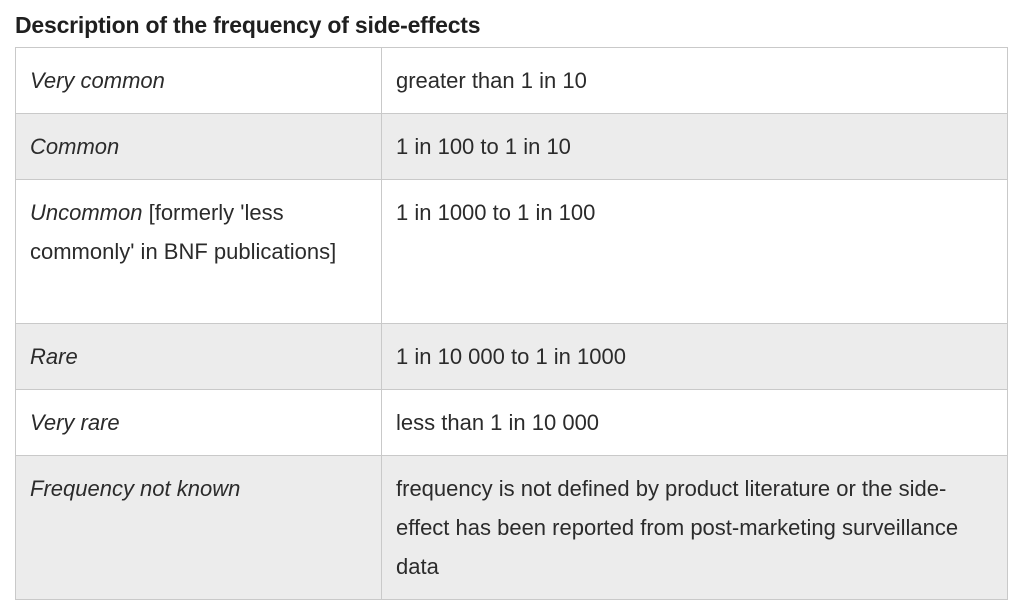 This screenshot has height=609, width=1014. I want to click on frequency-term-cell: Frequency not known, so click(198, 527).